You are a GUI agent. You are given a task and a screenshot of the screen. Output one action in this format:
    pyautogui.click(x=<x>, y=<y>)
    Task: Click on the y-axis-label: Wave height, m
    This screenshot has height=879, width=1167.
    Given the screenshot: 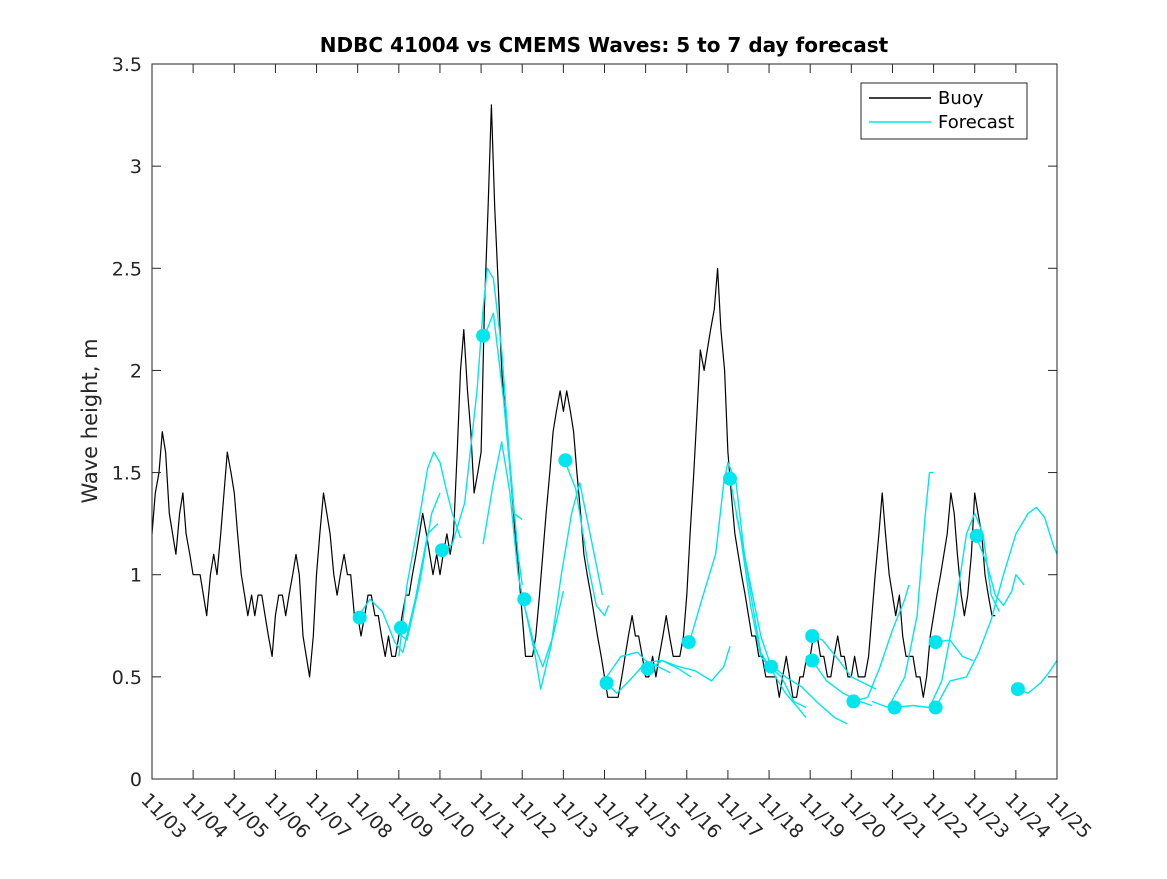 What is the action you would take?
    pyautogui.click(x=90, y=420)
    